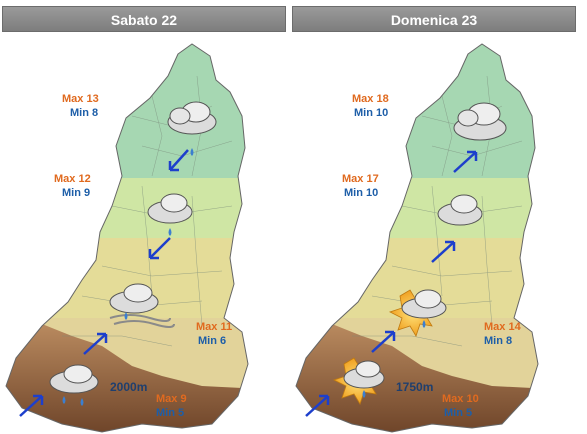 This screenshot has width=587, height=434. Describe the element at coordinates (502, 327) in the screenshot. I see `max-temp: Max 14` at that location.